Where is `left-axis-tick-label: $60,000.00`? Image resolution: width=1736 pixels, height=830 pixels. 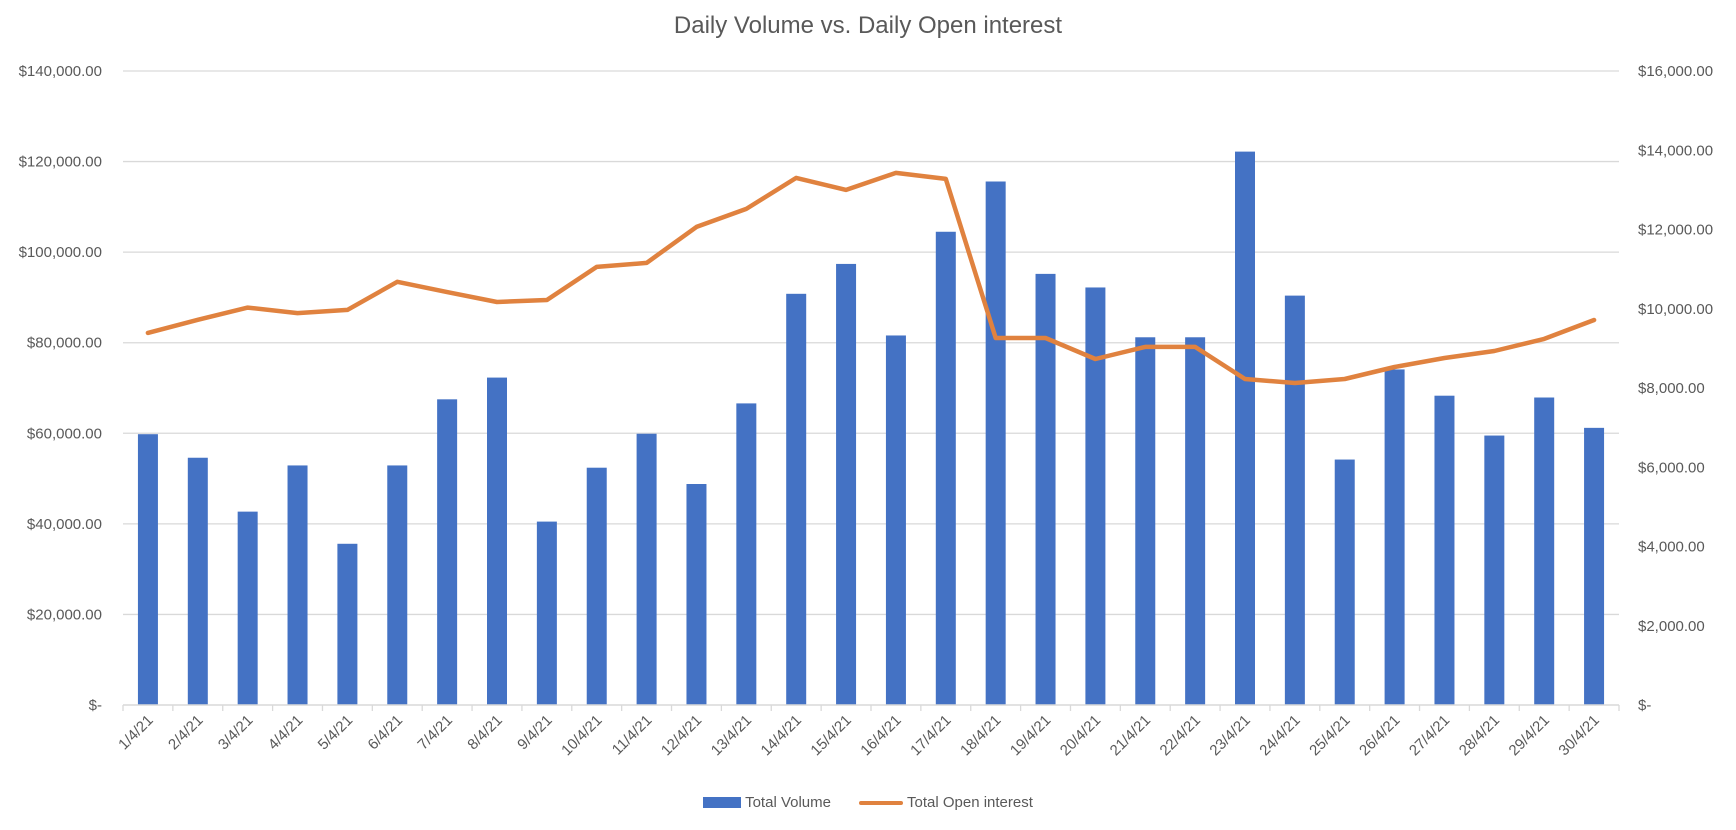 left-axis-tick-label: $60,000.00 is located at coordinates (64, 433).